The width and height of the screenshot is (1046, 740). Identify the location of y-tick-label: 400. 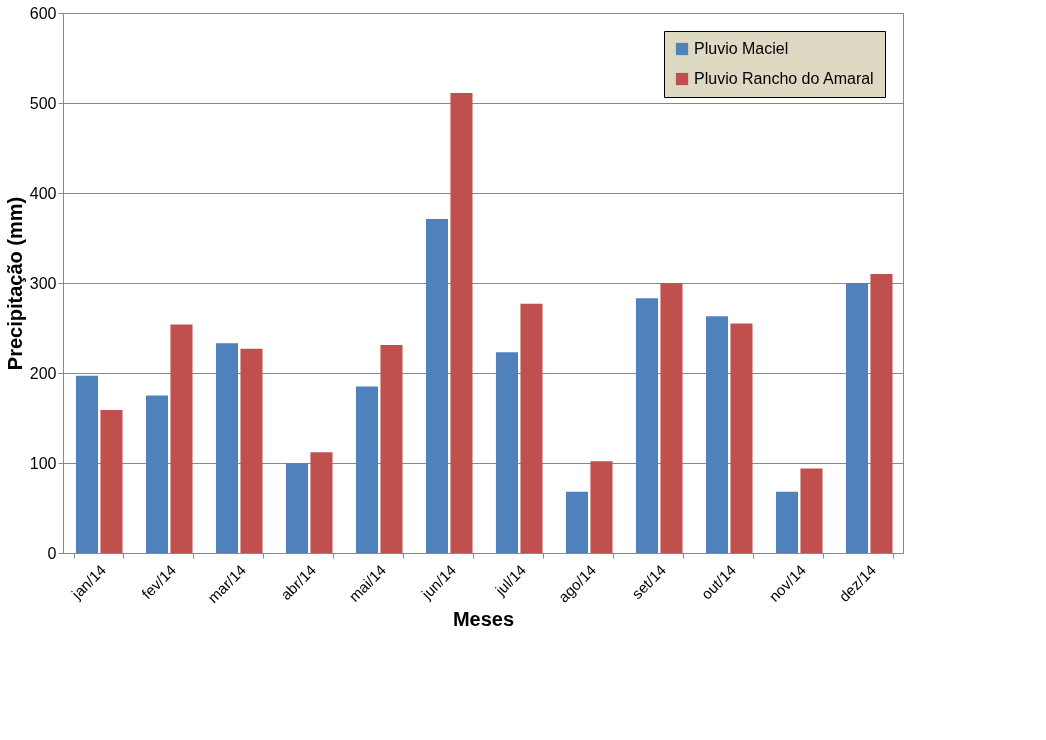
(43, 193).